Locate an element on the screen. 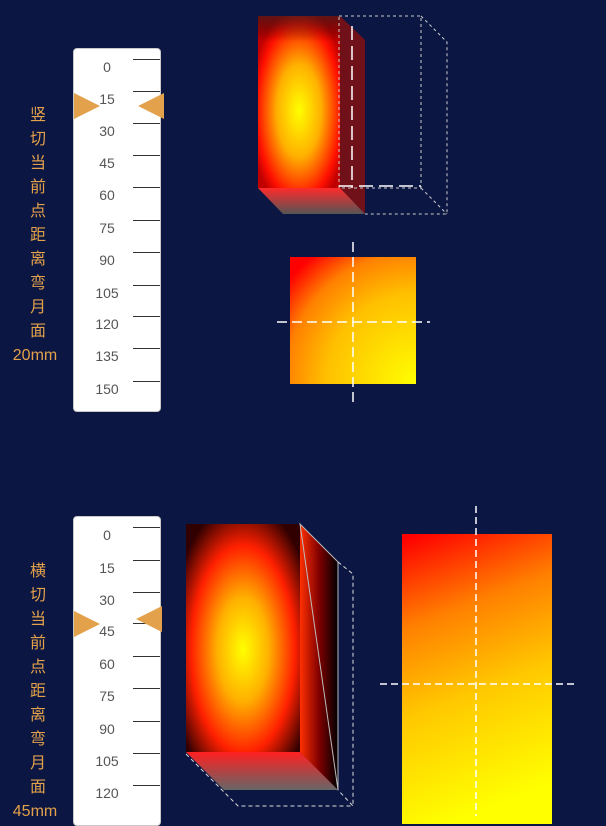  label-distance-value: 20mm is located at coordinates (35, 355).